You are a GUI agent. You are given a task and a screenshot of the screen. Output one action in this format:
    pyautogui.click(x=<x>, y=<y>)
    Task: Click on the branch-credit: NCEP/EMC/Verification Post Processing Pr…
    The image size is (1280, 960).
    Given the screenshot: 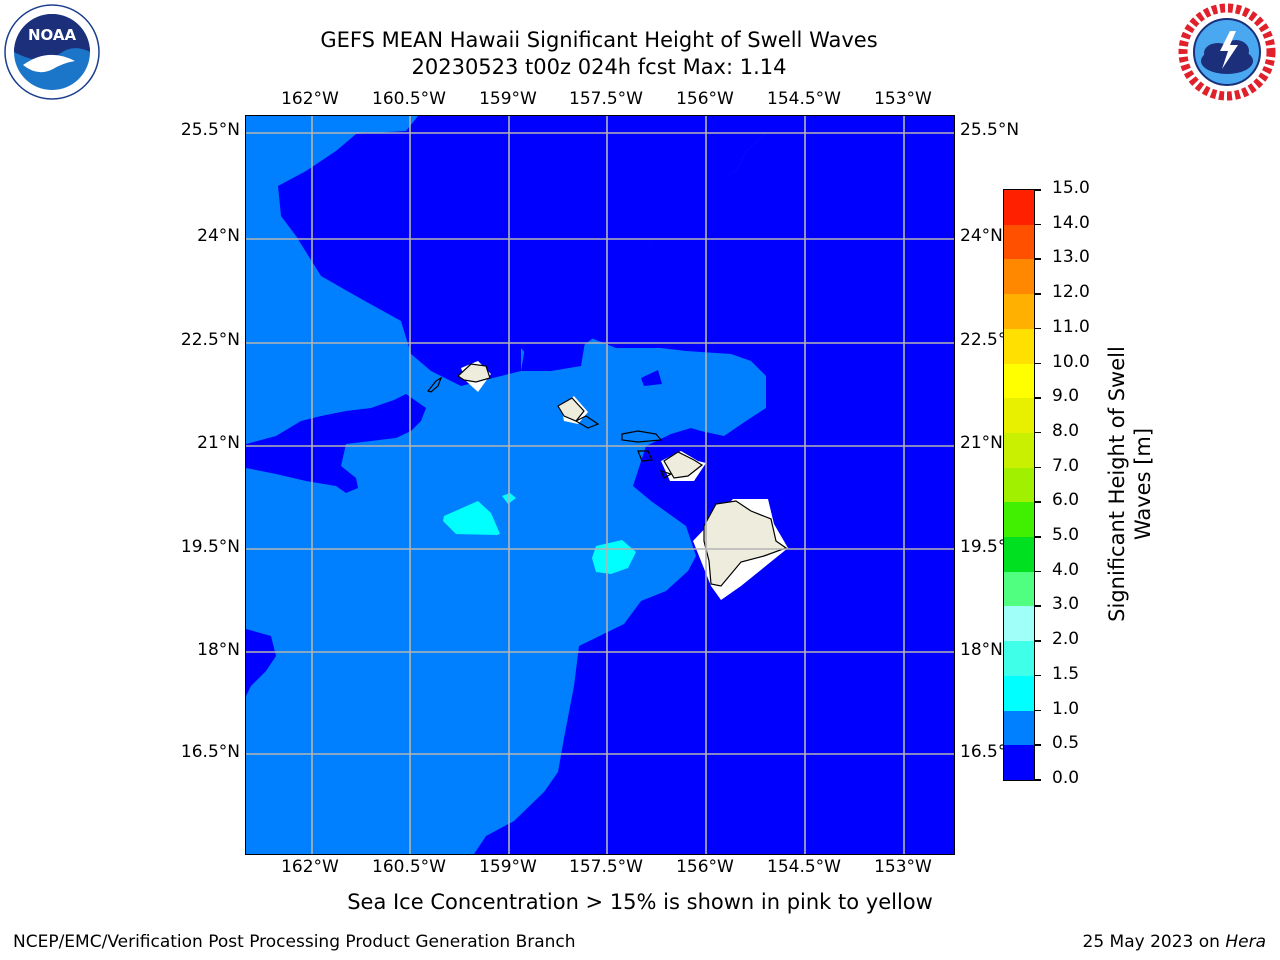 What is the action you would take?
    pyautogui.click(x=294, y=942)
    